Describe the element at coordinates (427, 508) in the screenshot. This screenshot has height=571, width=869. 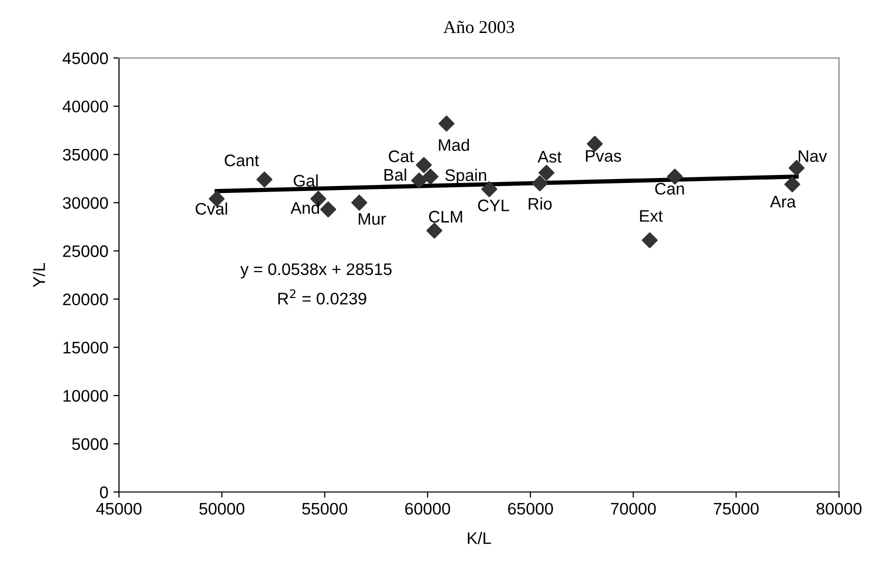
I see `x-tick-label: 60000` at that location.